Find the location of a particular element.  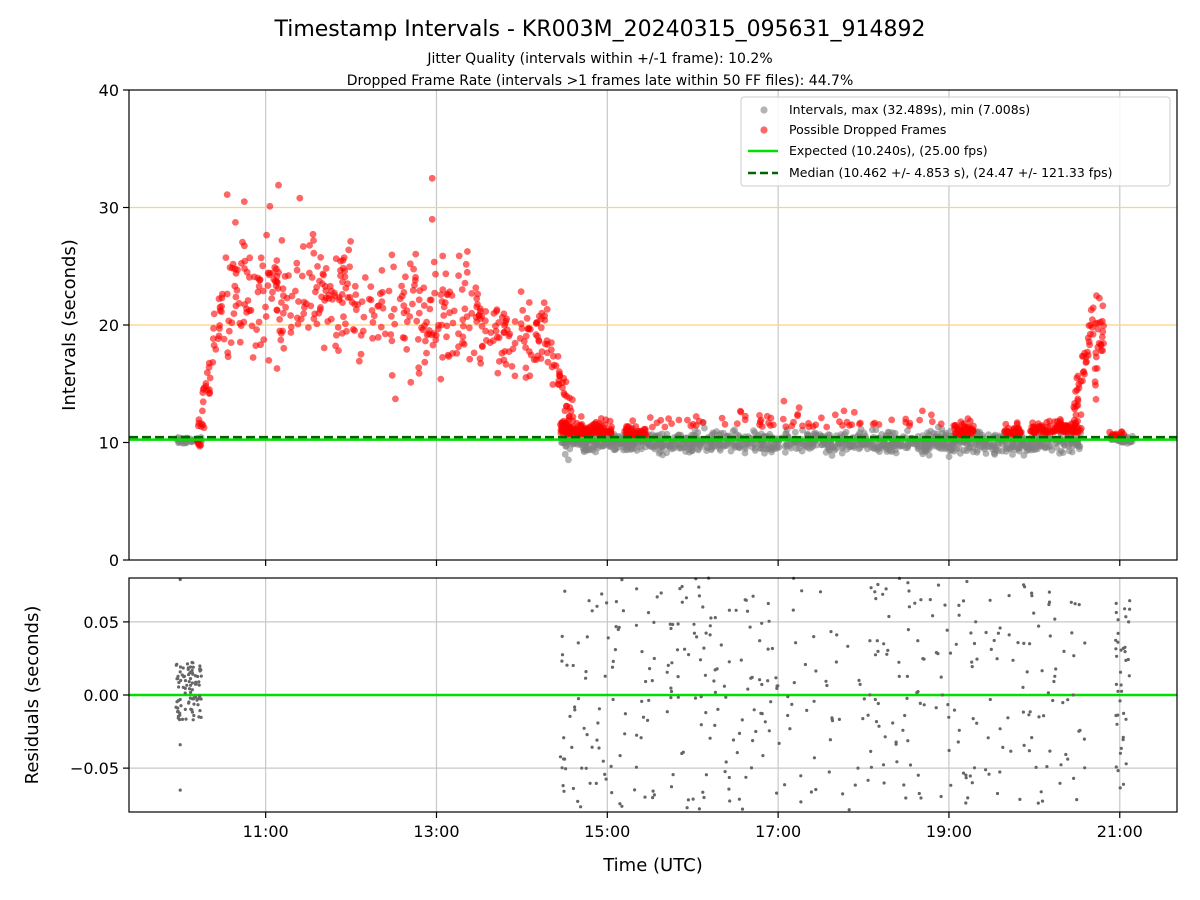

intervals-threshold-lines is located at coordinates (653, 266).